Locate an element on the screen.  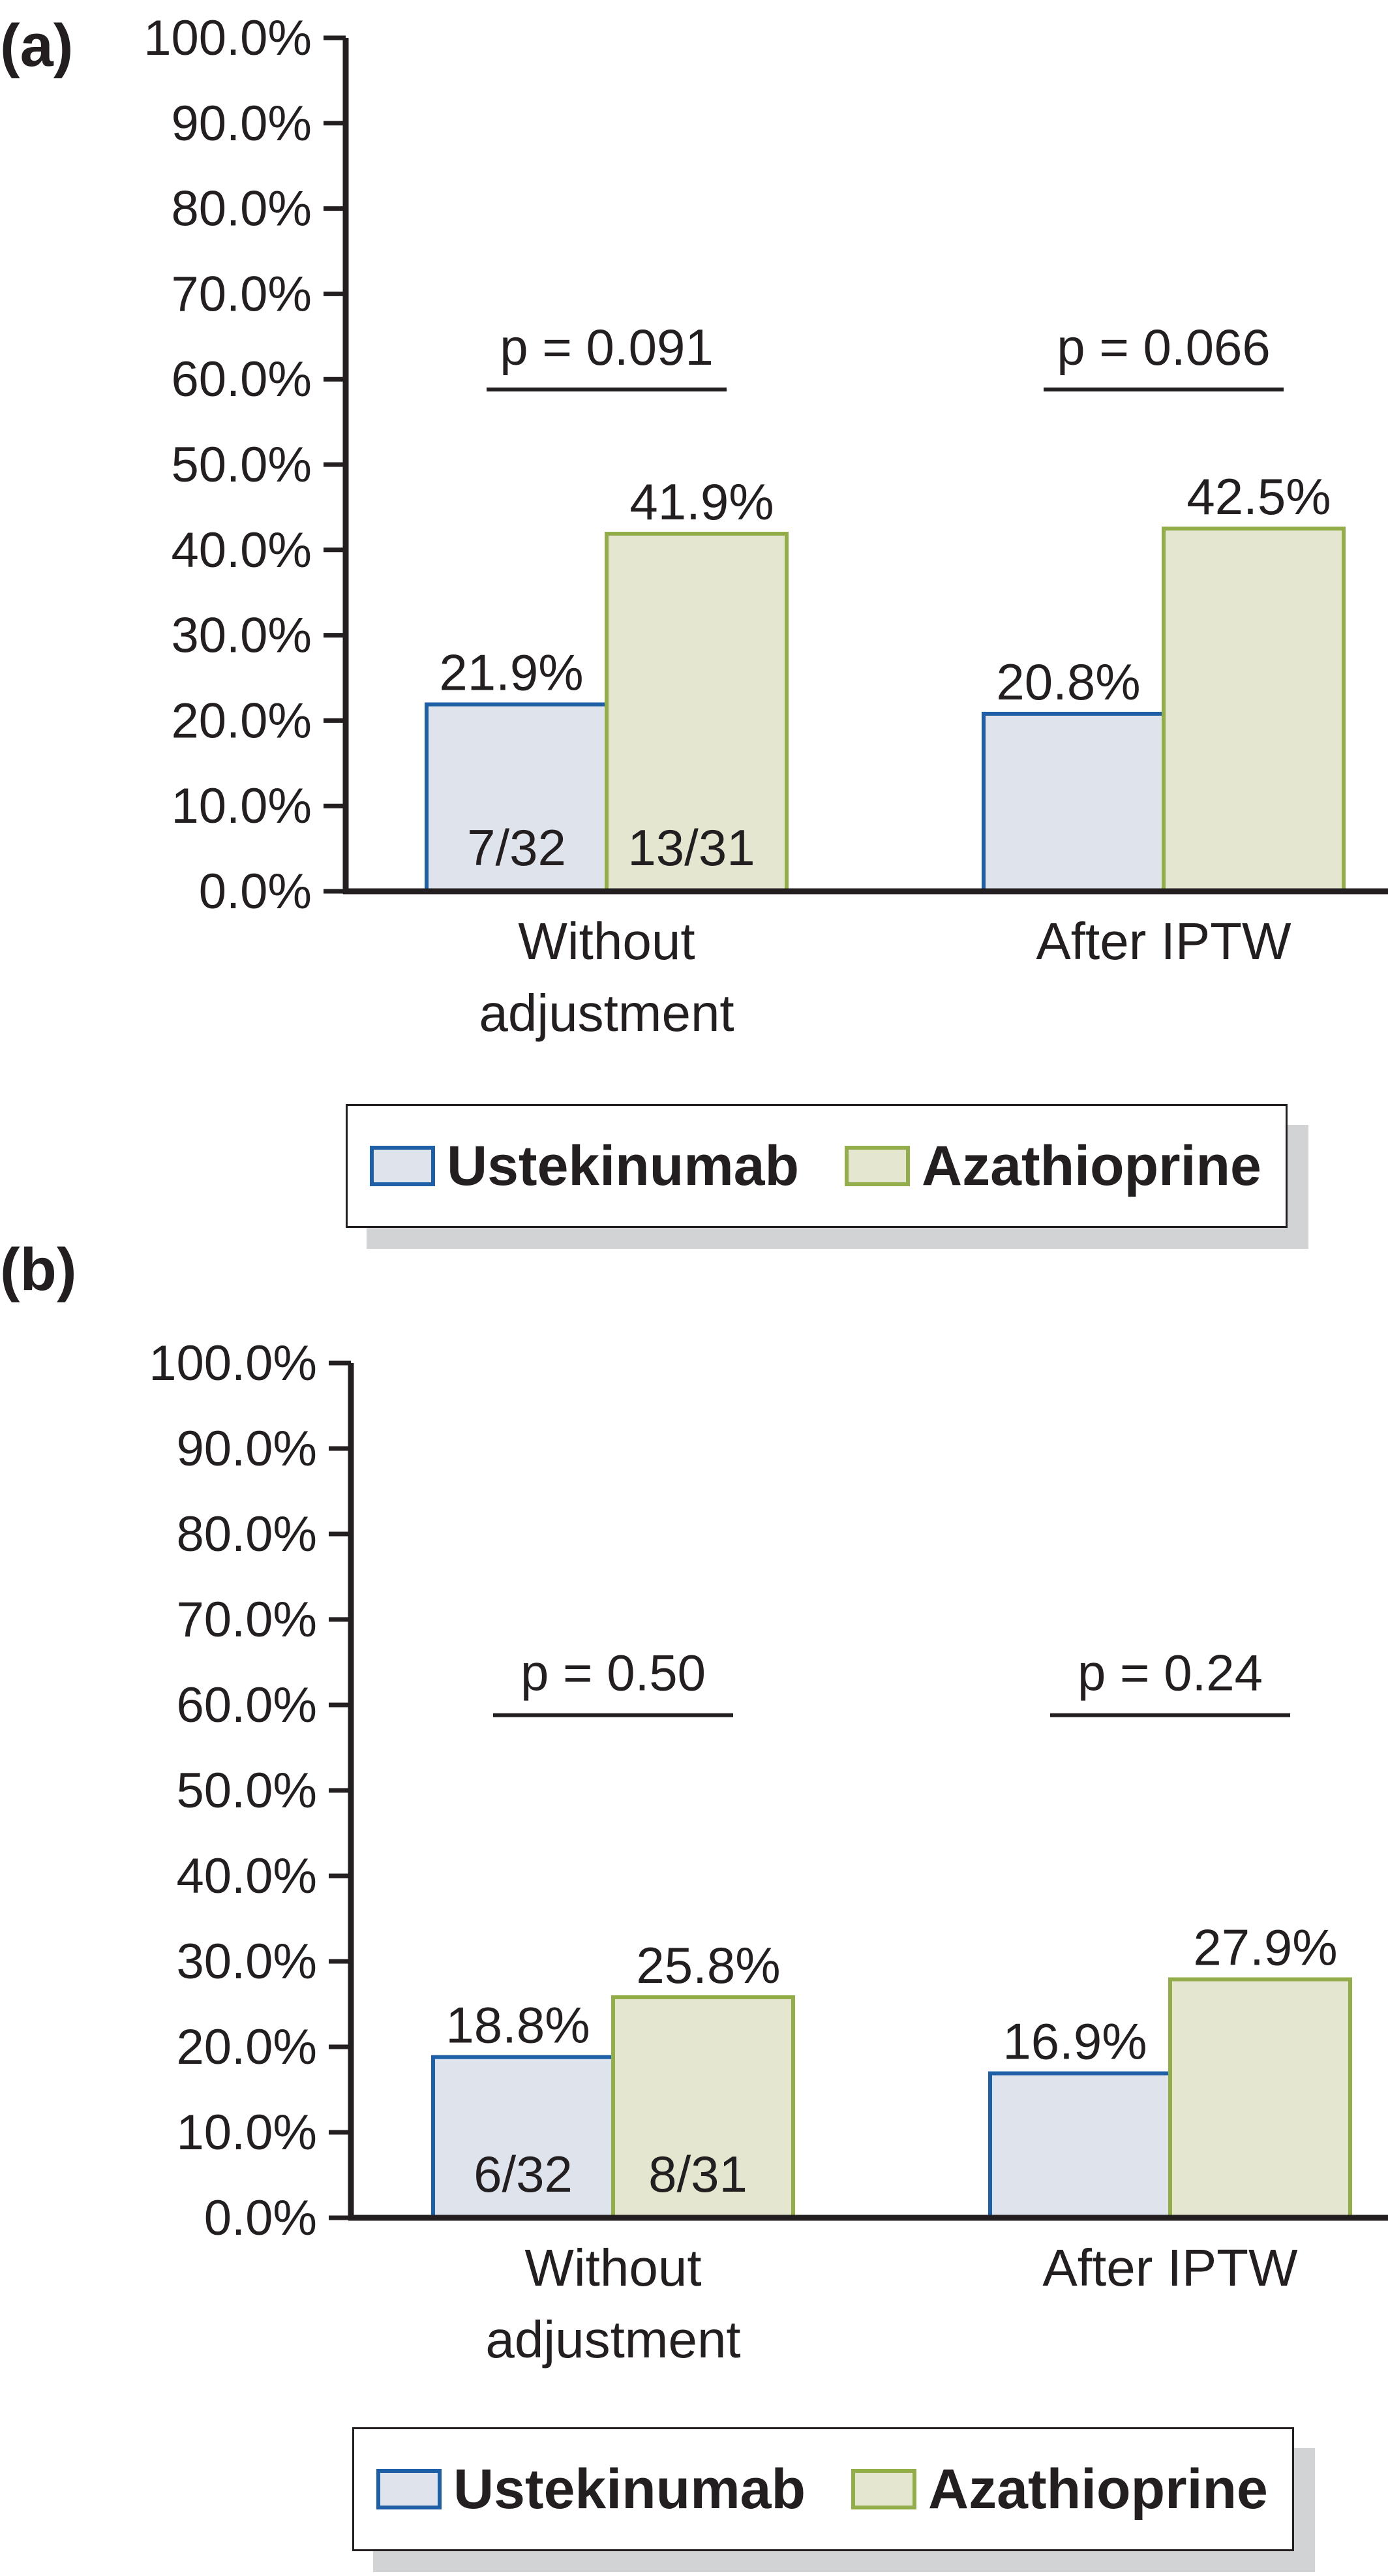
data-label: 25.8% is located at coordinates (708, 1965).